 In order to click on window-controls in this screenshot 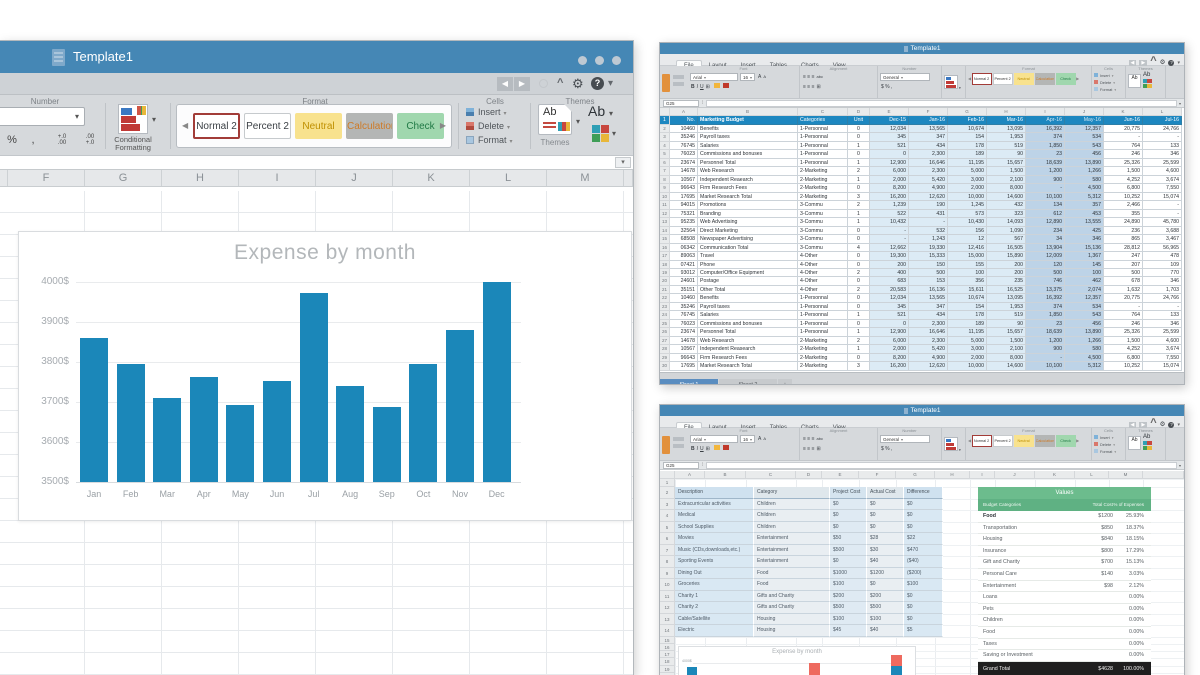, I will do `click(595, 61)`.